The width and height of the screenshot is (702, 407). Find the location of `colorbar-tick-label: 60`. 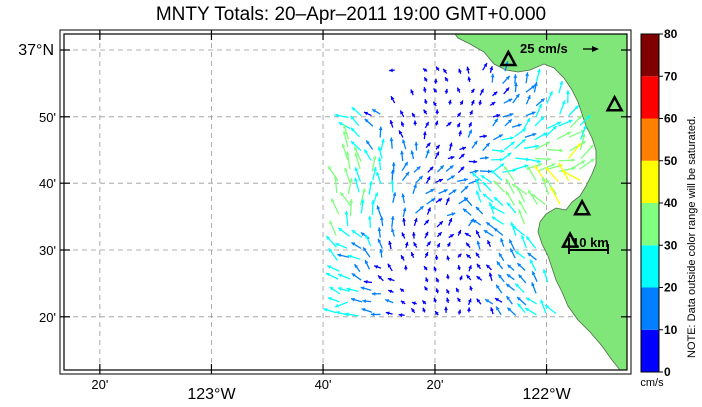

colorbar-tick-label: 60 is located at coordinates (671, 119).